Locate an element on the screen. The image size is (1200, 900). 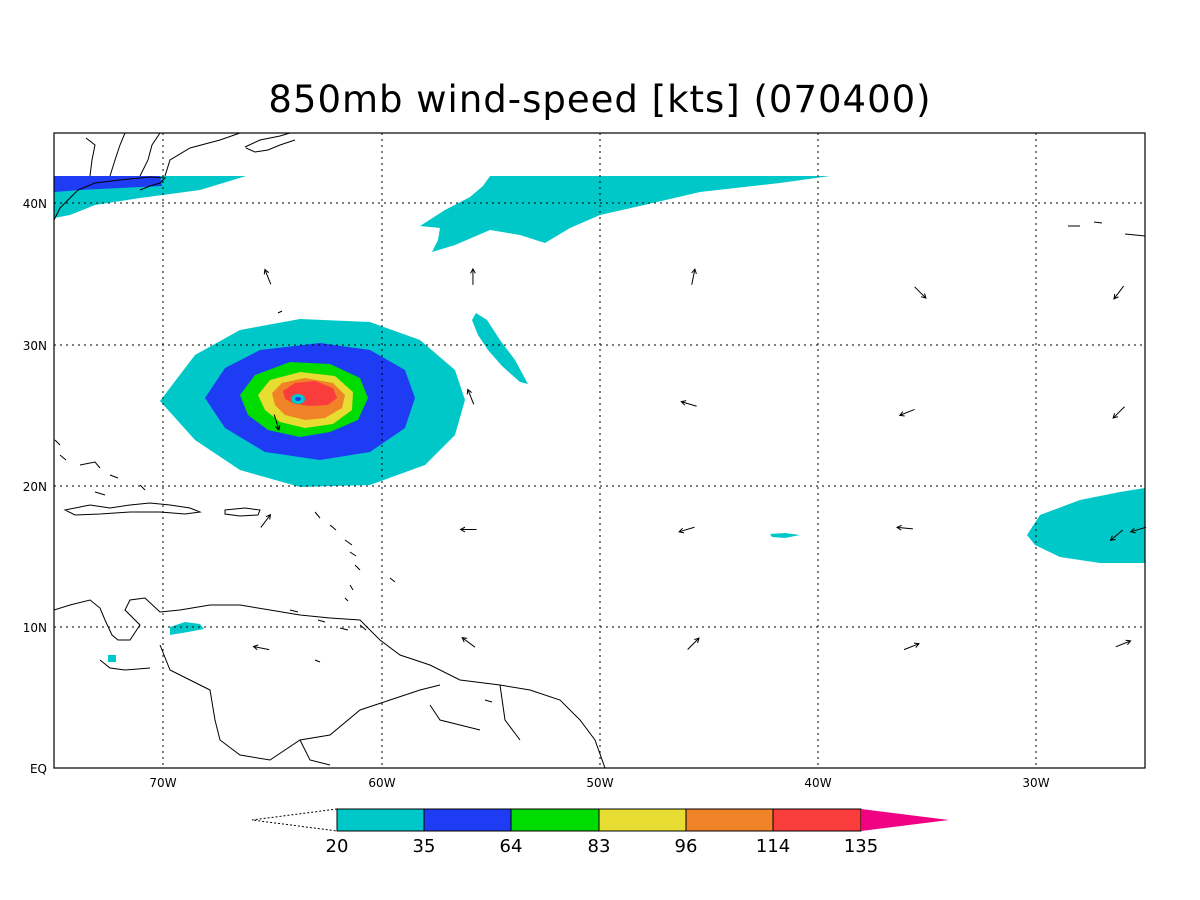
colorbar-label: 20 is located at coordinates (337, 846).